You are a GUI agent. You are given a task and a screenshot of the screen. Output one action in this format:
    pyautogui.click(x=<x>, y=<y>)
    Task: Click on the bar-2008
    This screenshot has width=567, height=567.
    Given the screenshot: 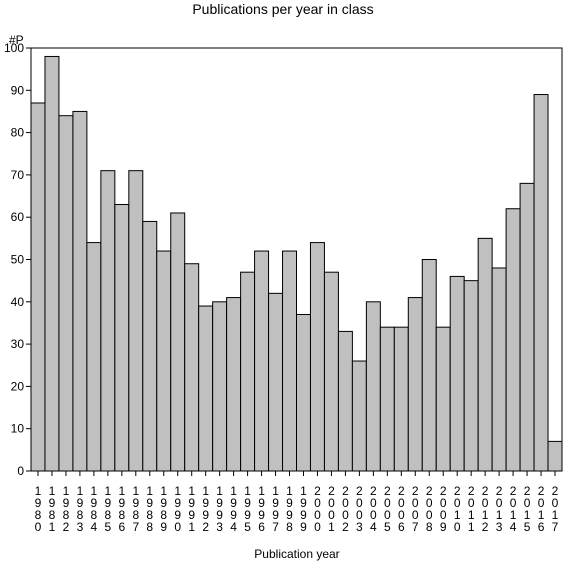 What is the action you would take?
    pyautogui.click(x=429, y=365)
    